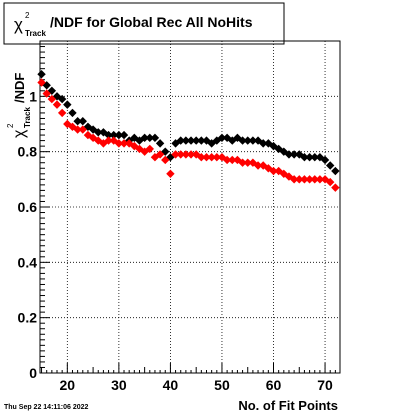 Image resolution: width=400 pixels, height=414 pixels. Describe the element at coordinates (151, 22) in the screenshot. I see `title-text: /NDF for Global Rec All NoHits` at that location.